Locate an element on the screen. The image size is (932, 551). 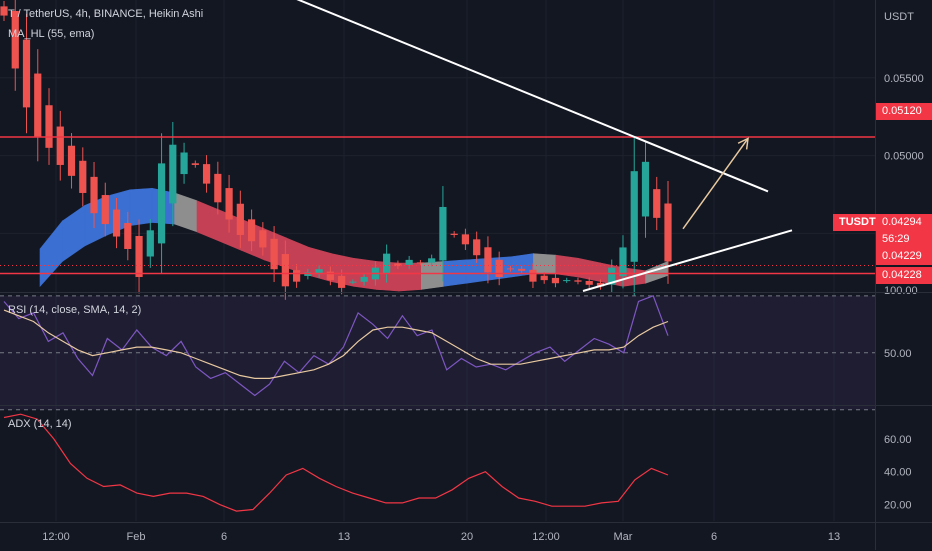
rsi-legend: RSI (14, close, SMA, 14, 2) is located at coordinates (76, 310).